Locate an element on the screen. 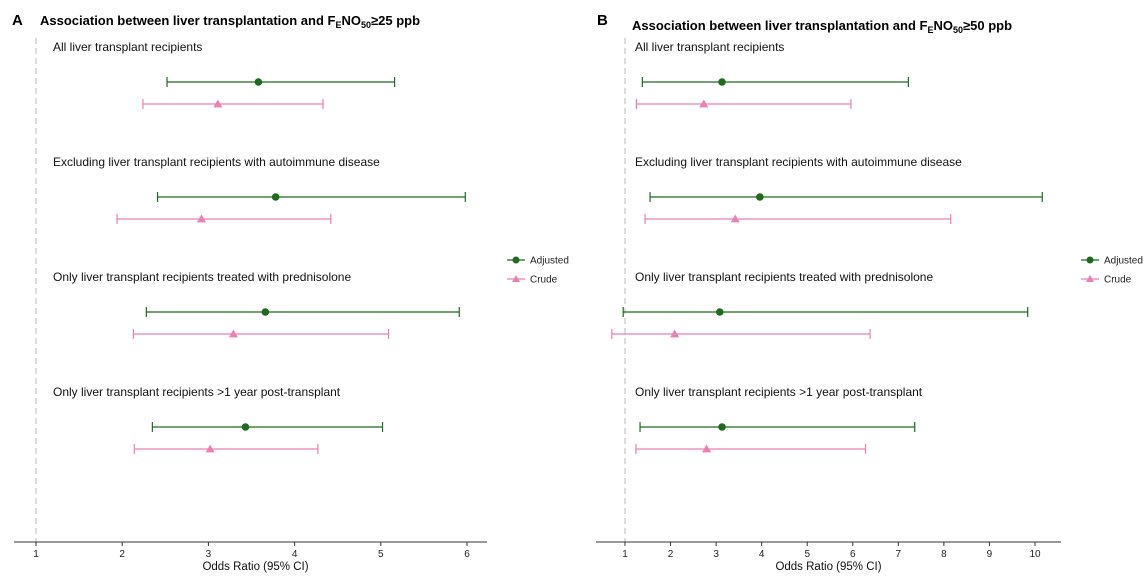 The width and height of the screenshot is (1146, 578). panel-b-tick-label-4: 4 is located at coordinates (762, 554).